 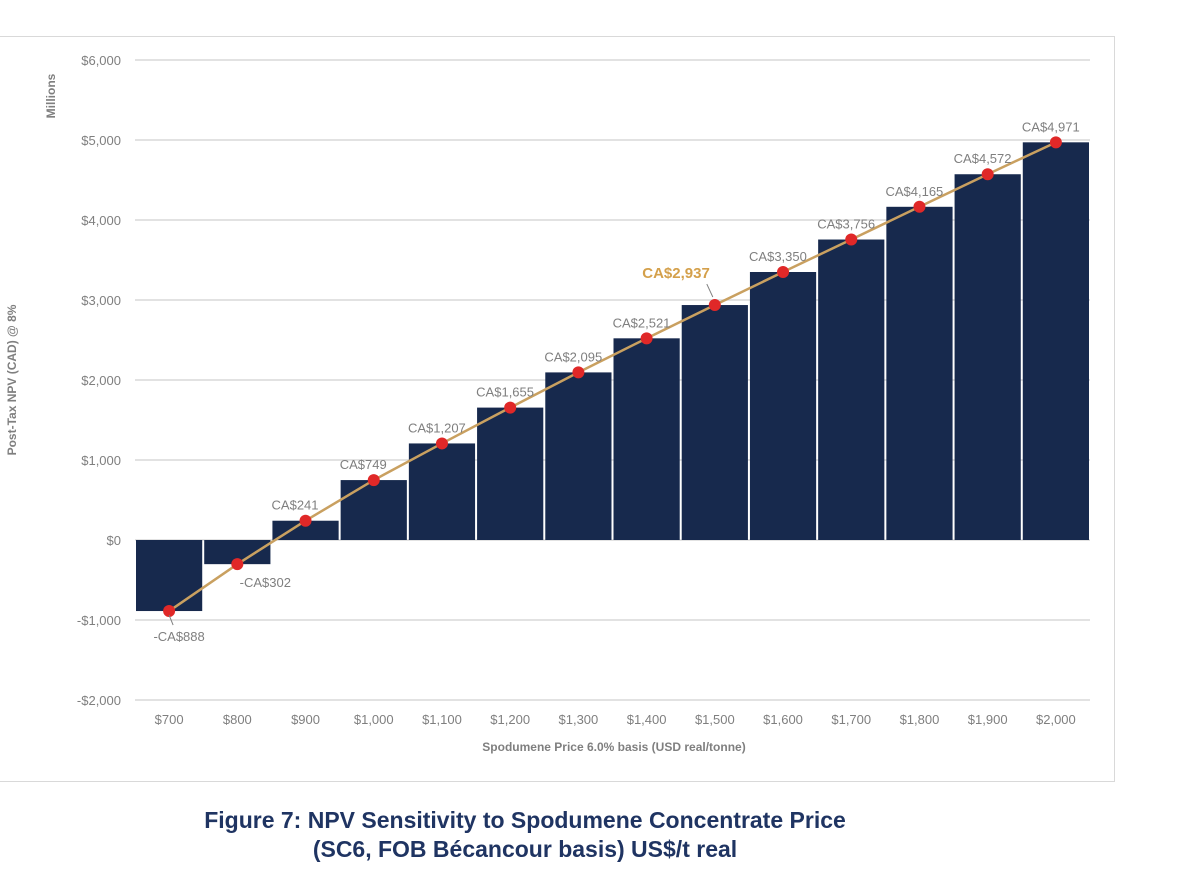 I want to click on x-tick-label: $900, so click(x=305, y=719).